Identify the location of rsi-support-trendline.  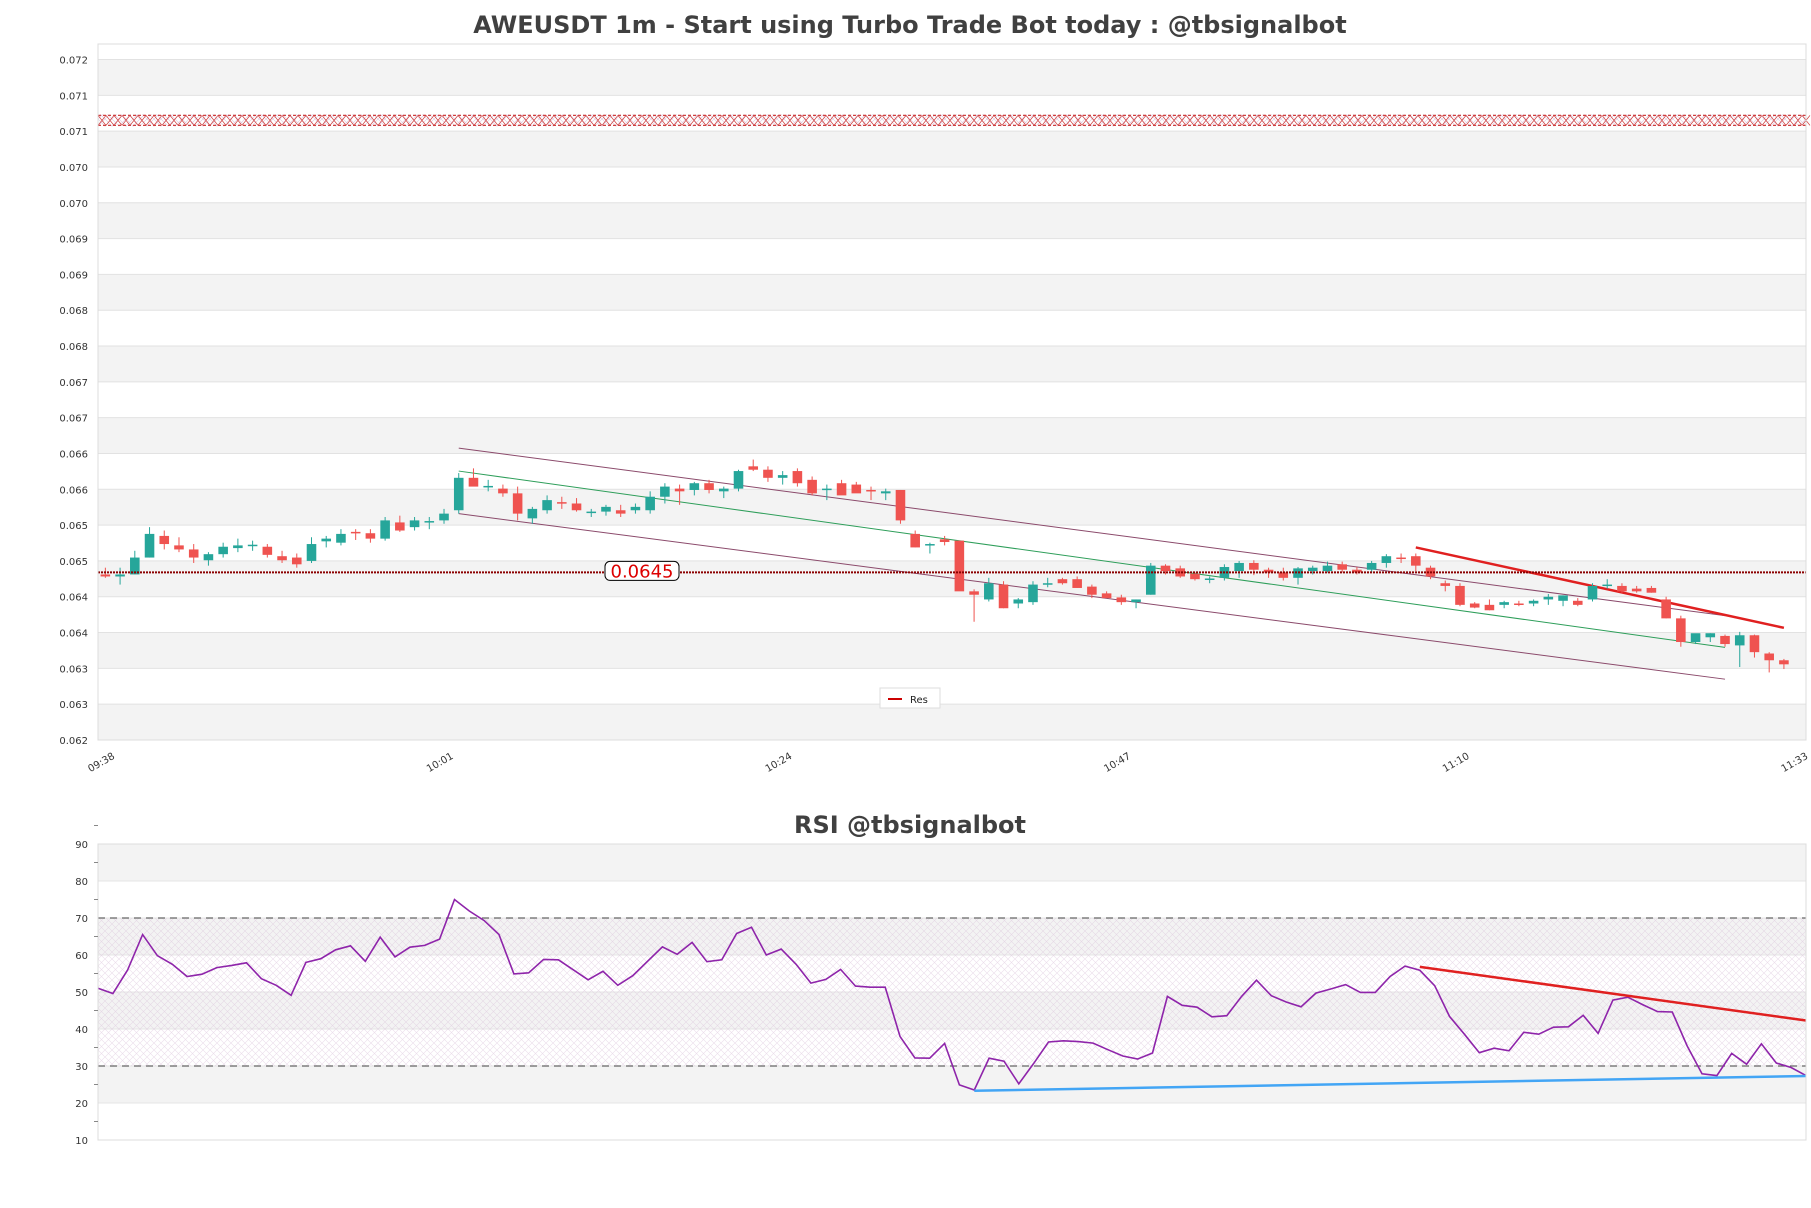
(1390, 1083).